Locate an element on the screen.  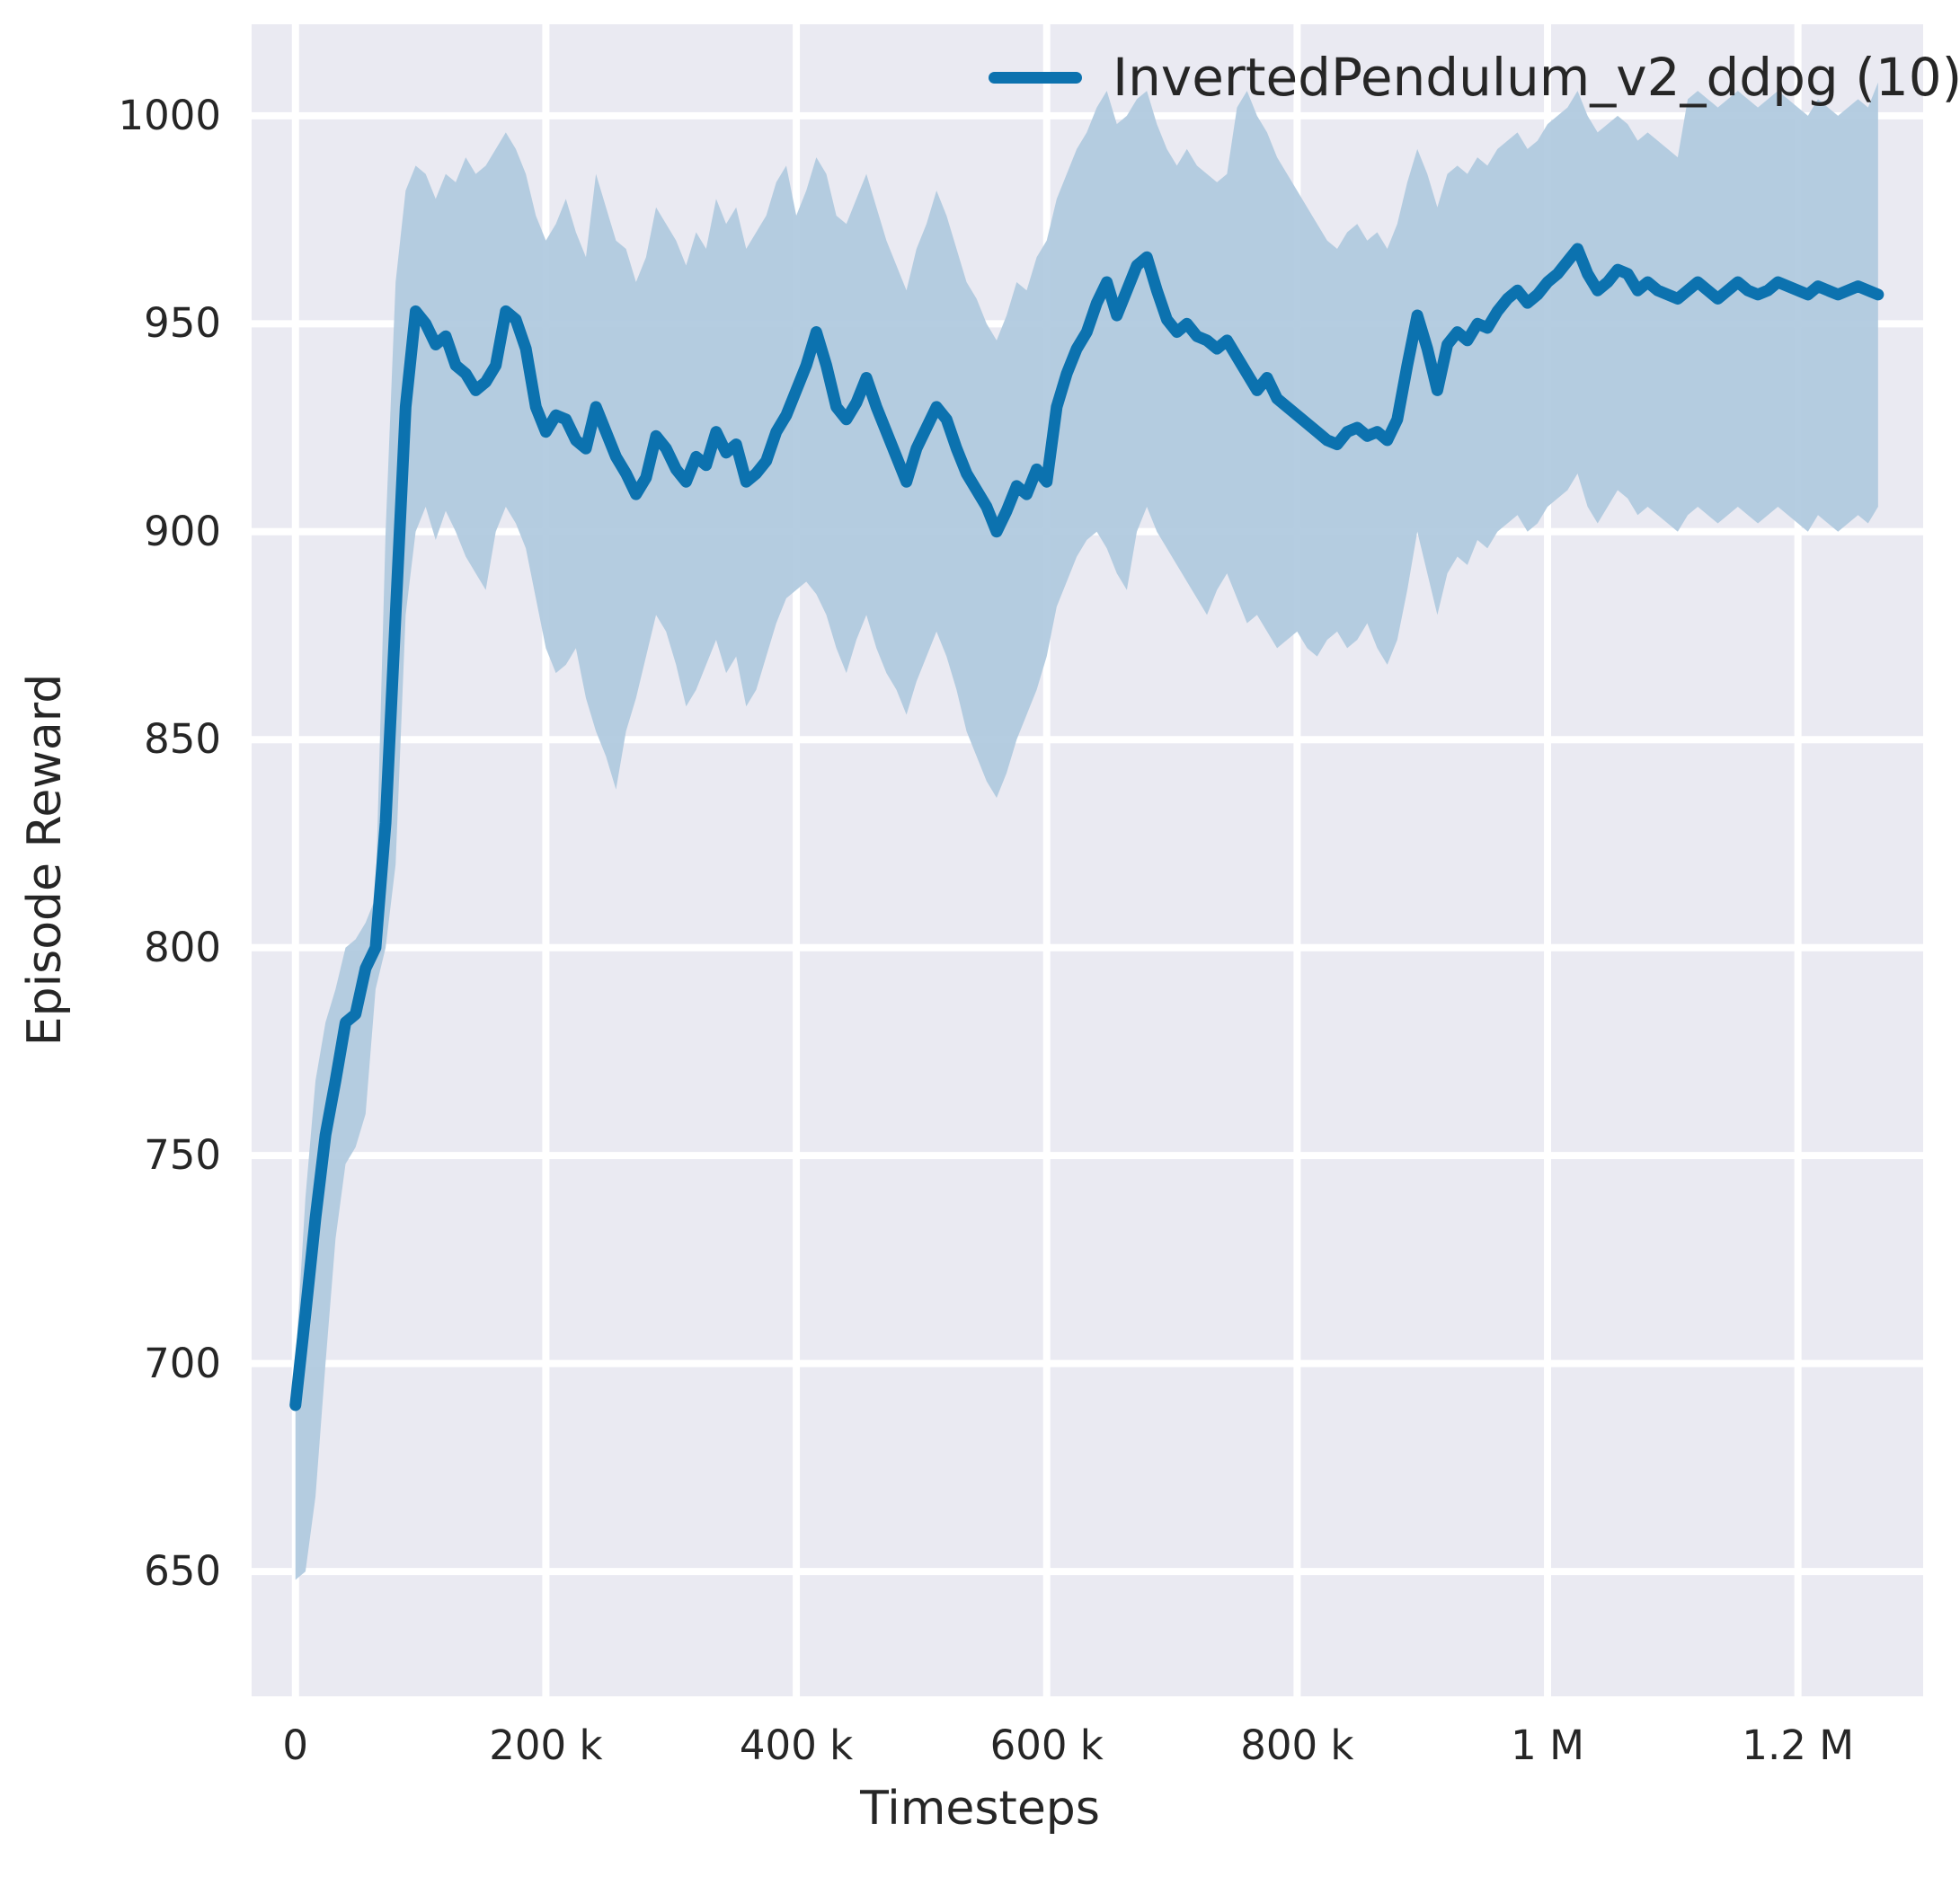
x-tick-label: 200 k is located at coordinates (546, 1745).